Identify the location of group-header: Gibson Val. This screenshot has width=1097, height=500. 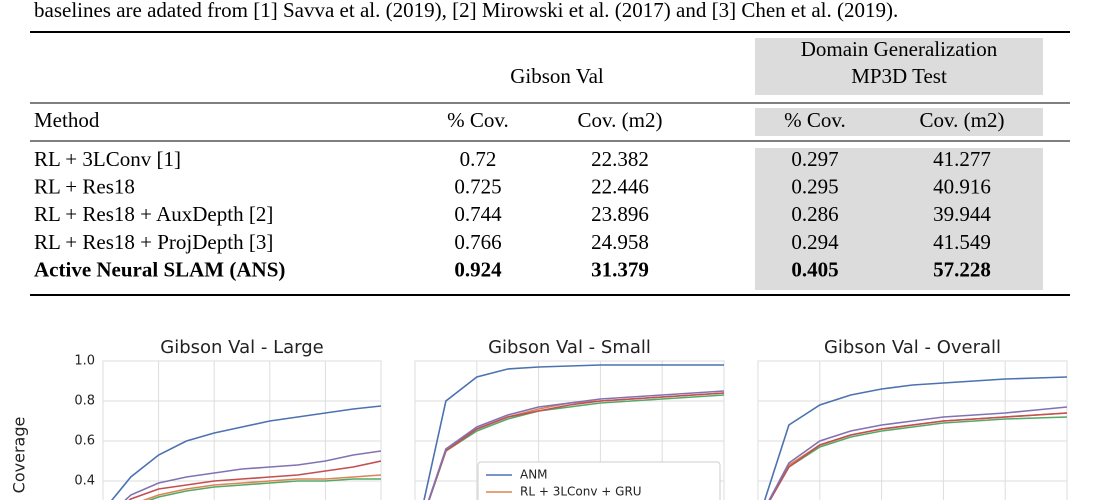
(557, 76).